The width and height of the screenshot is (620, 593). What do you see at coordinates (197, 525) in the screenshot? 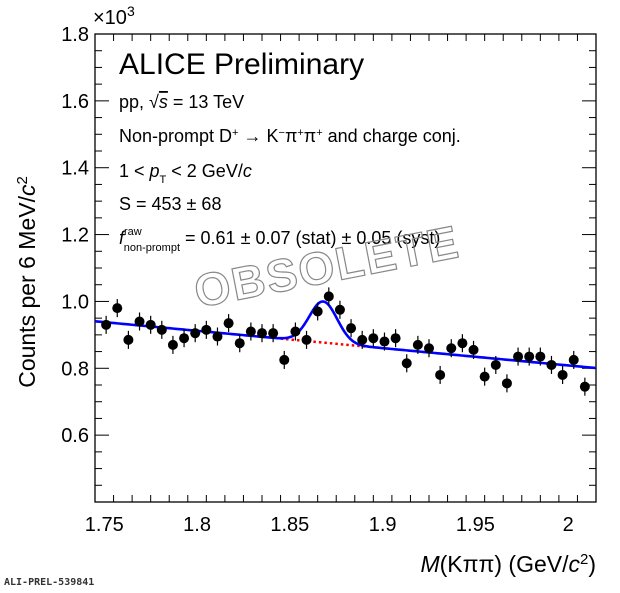
I see `x-tick-label: 1.8` at bounding box center [197, 525].